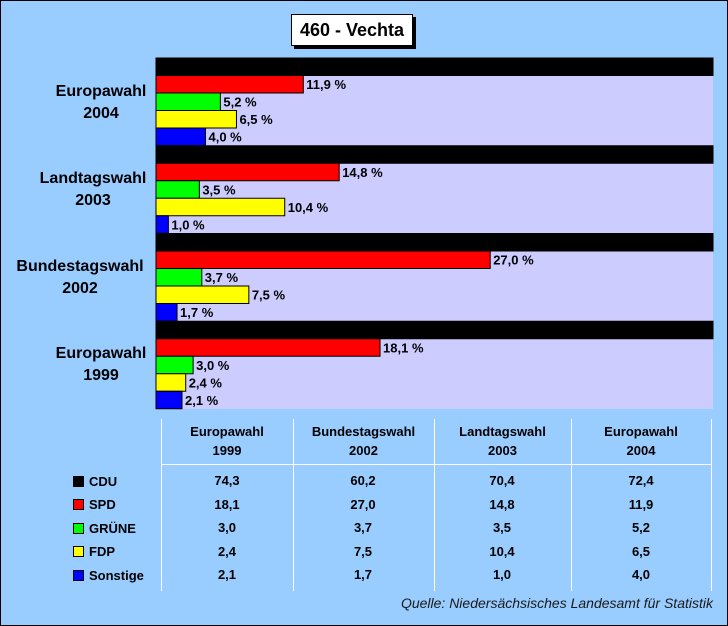  Describe the element at coordinates (502, 441) in the screenshot. I see `table-col-header-2: Landtagswahl 2003` at that location.